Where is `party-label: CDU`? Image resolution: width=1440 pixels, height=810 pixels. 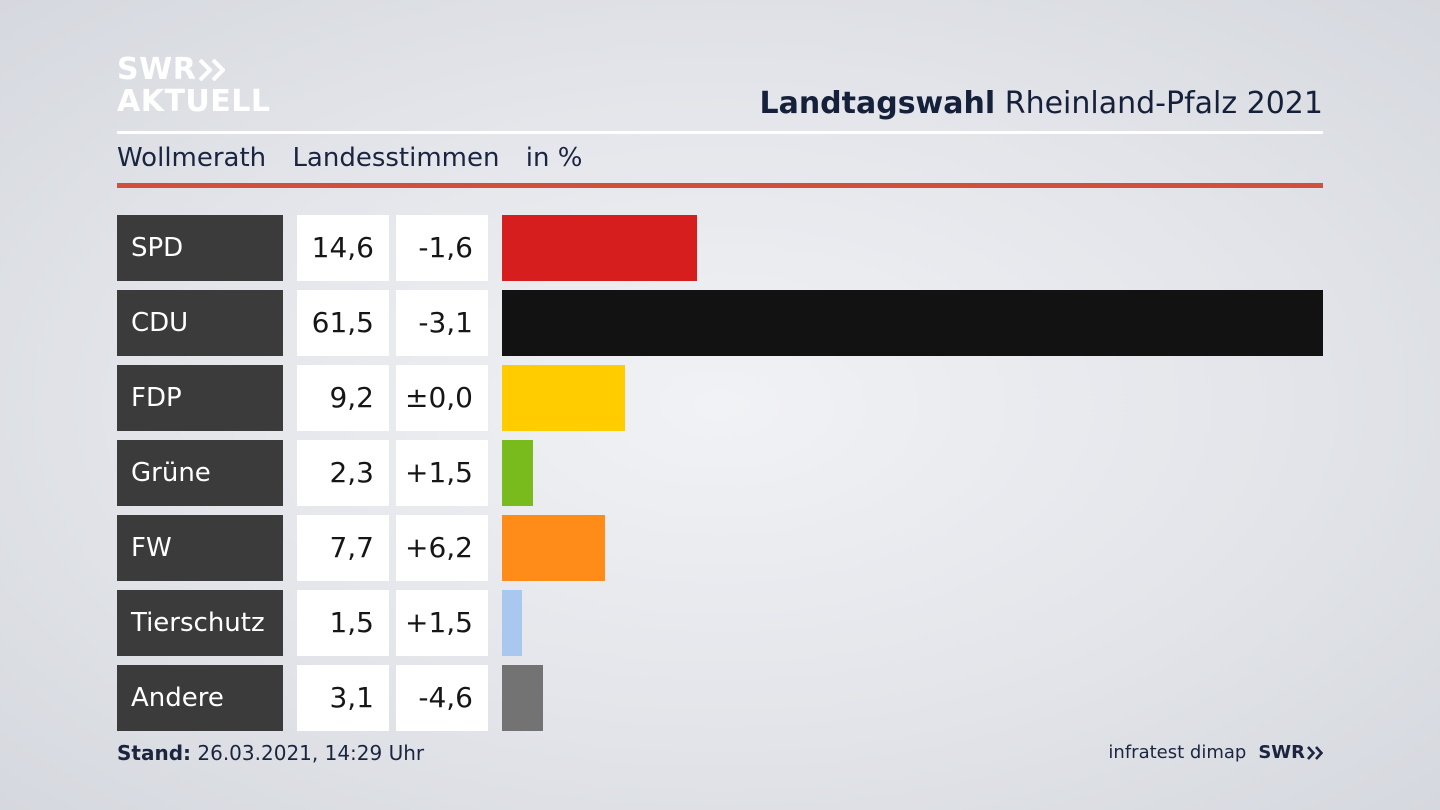 party-label: CDU is located at coordinates (200, 323).